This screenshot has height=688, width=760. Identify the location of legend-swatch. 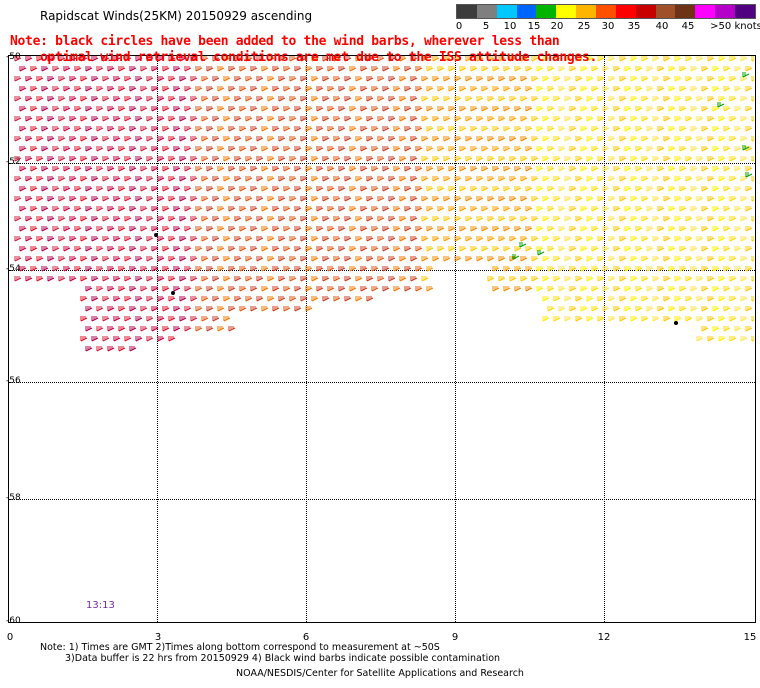
(467, 11).